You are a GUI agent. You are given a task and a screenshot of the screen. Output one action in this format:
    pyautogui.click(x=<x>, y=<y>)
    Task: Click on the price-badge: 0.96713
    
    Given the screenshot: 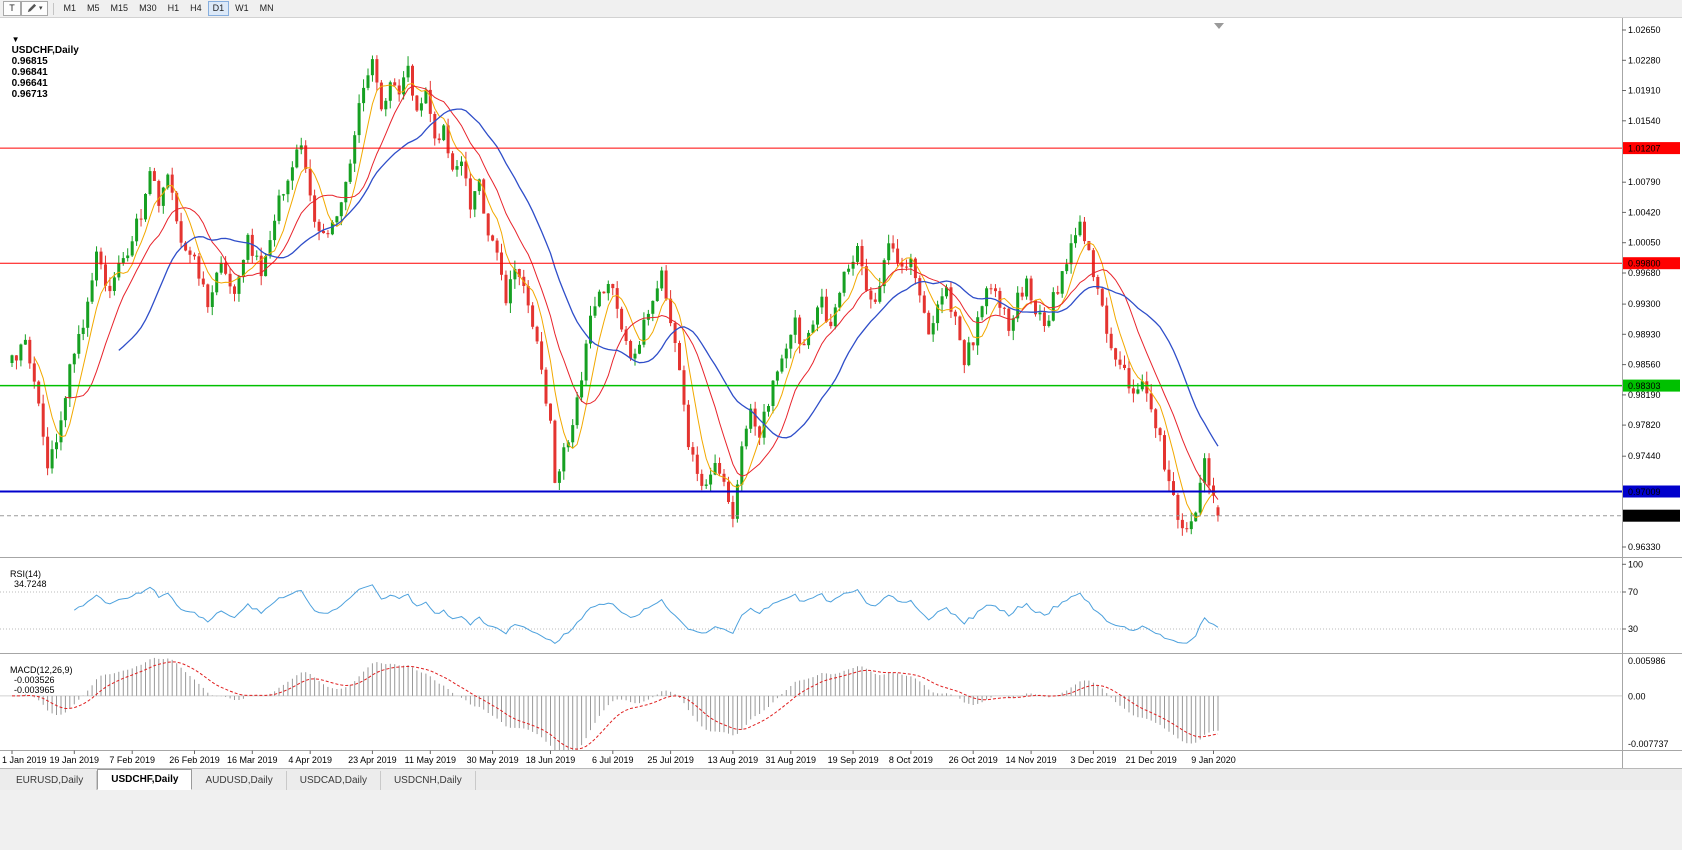 What is the action you would take?
    pyautogui.click(x=1651, y=515)
    